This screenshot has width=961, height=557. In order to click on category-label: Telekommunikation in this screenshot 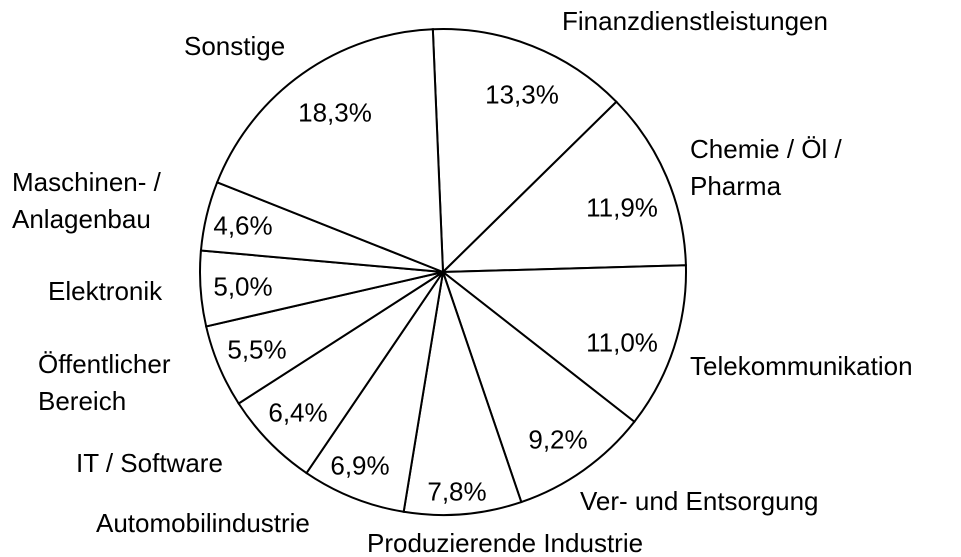, I will do `click(801, 366)`.